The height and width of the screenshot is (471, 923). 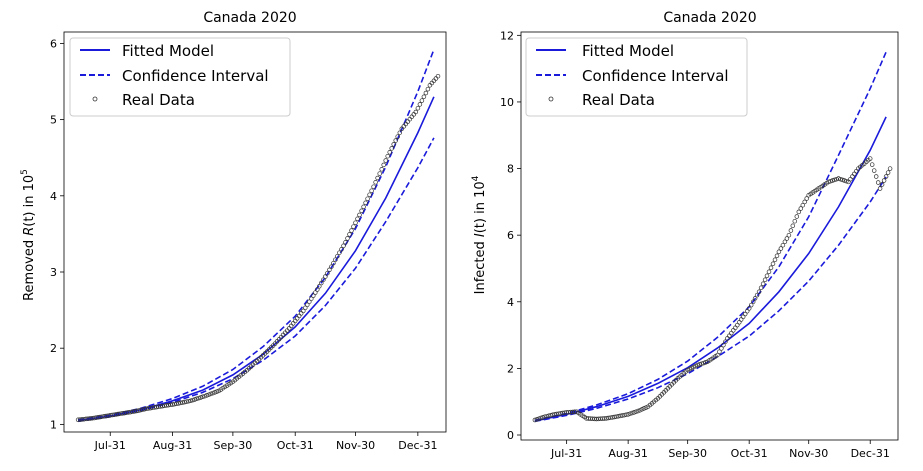 What do you see at coordinates (195, 76) in the screenshot?
I see `left-legend-confidence-interval: Confidence Interval` at bounding box center [195, 76].